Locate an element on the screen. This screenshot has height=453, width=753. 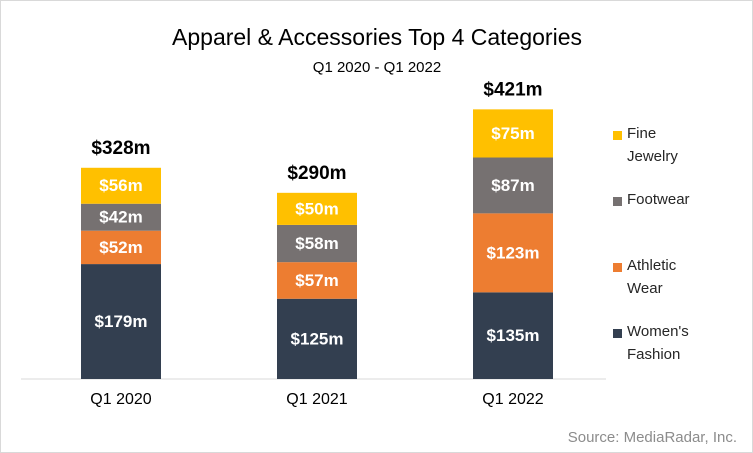
legend-label: Athletic Wear is located at coordinates (652, 277).